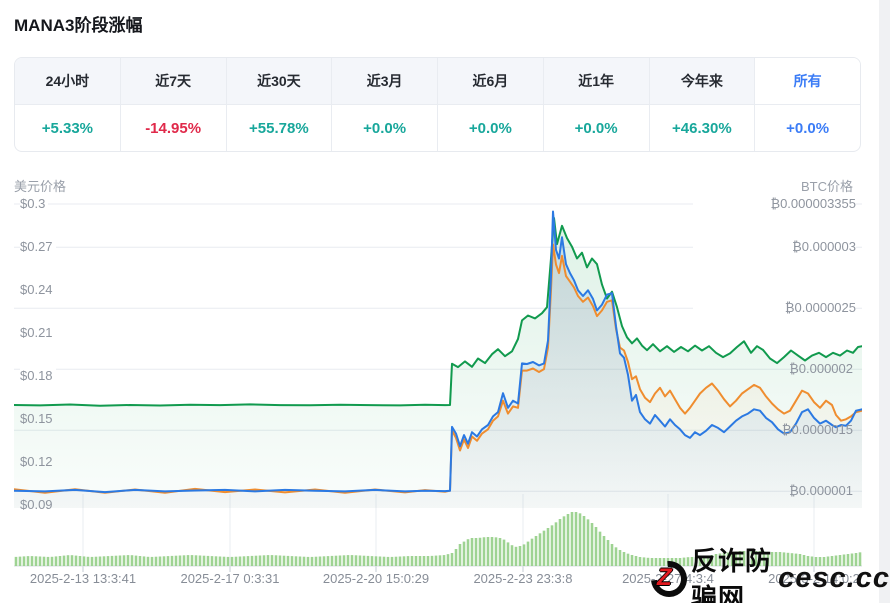 The width and height of the screenshot is (890, 603). I want to click on left-axis-tick-3: $0.21, so click(38, 333).